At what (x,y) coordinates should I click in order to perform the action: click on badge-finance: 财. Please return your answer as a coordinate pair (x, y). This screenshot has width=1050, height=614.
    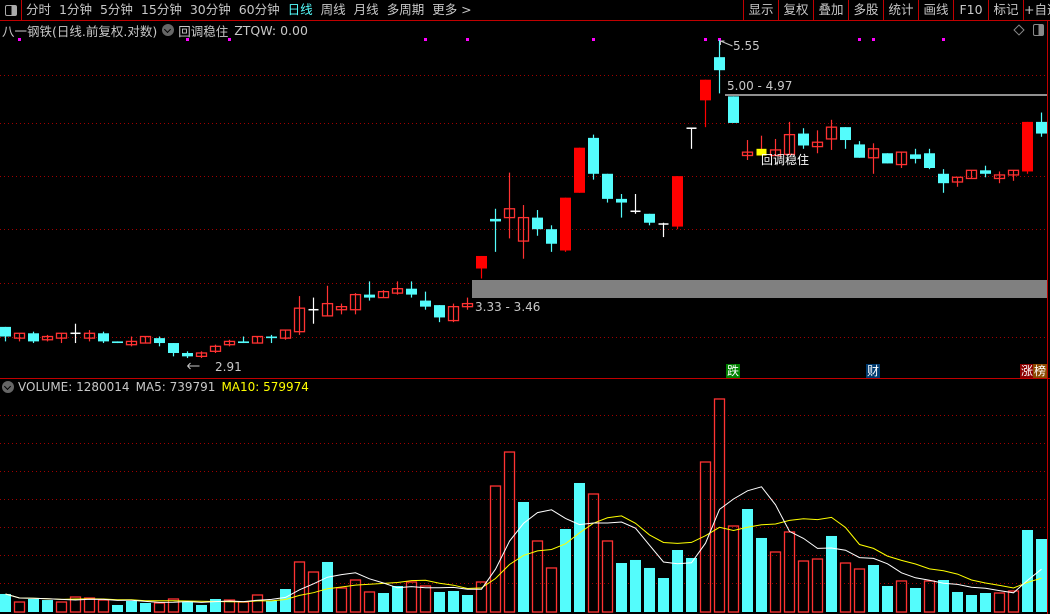
    Looking at the image, I should click on (873, 371).